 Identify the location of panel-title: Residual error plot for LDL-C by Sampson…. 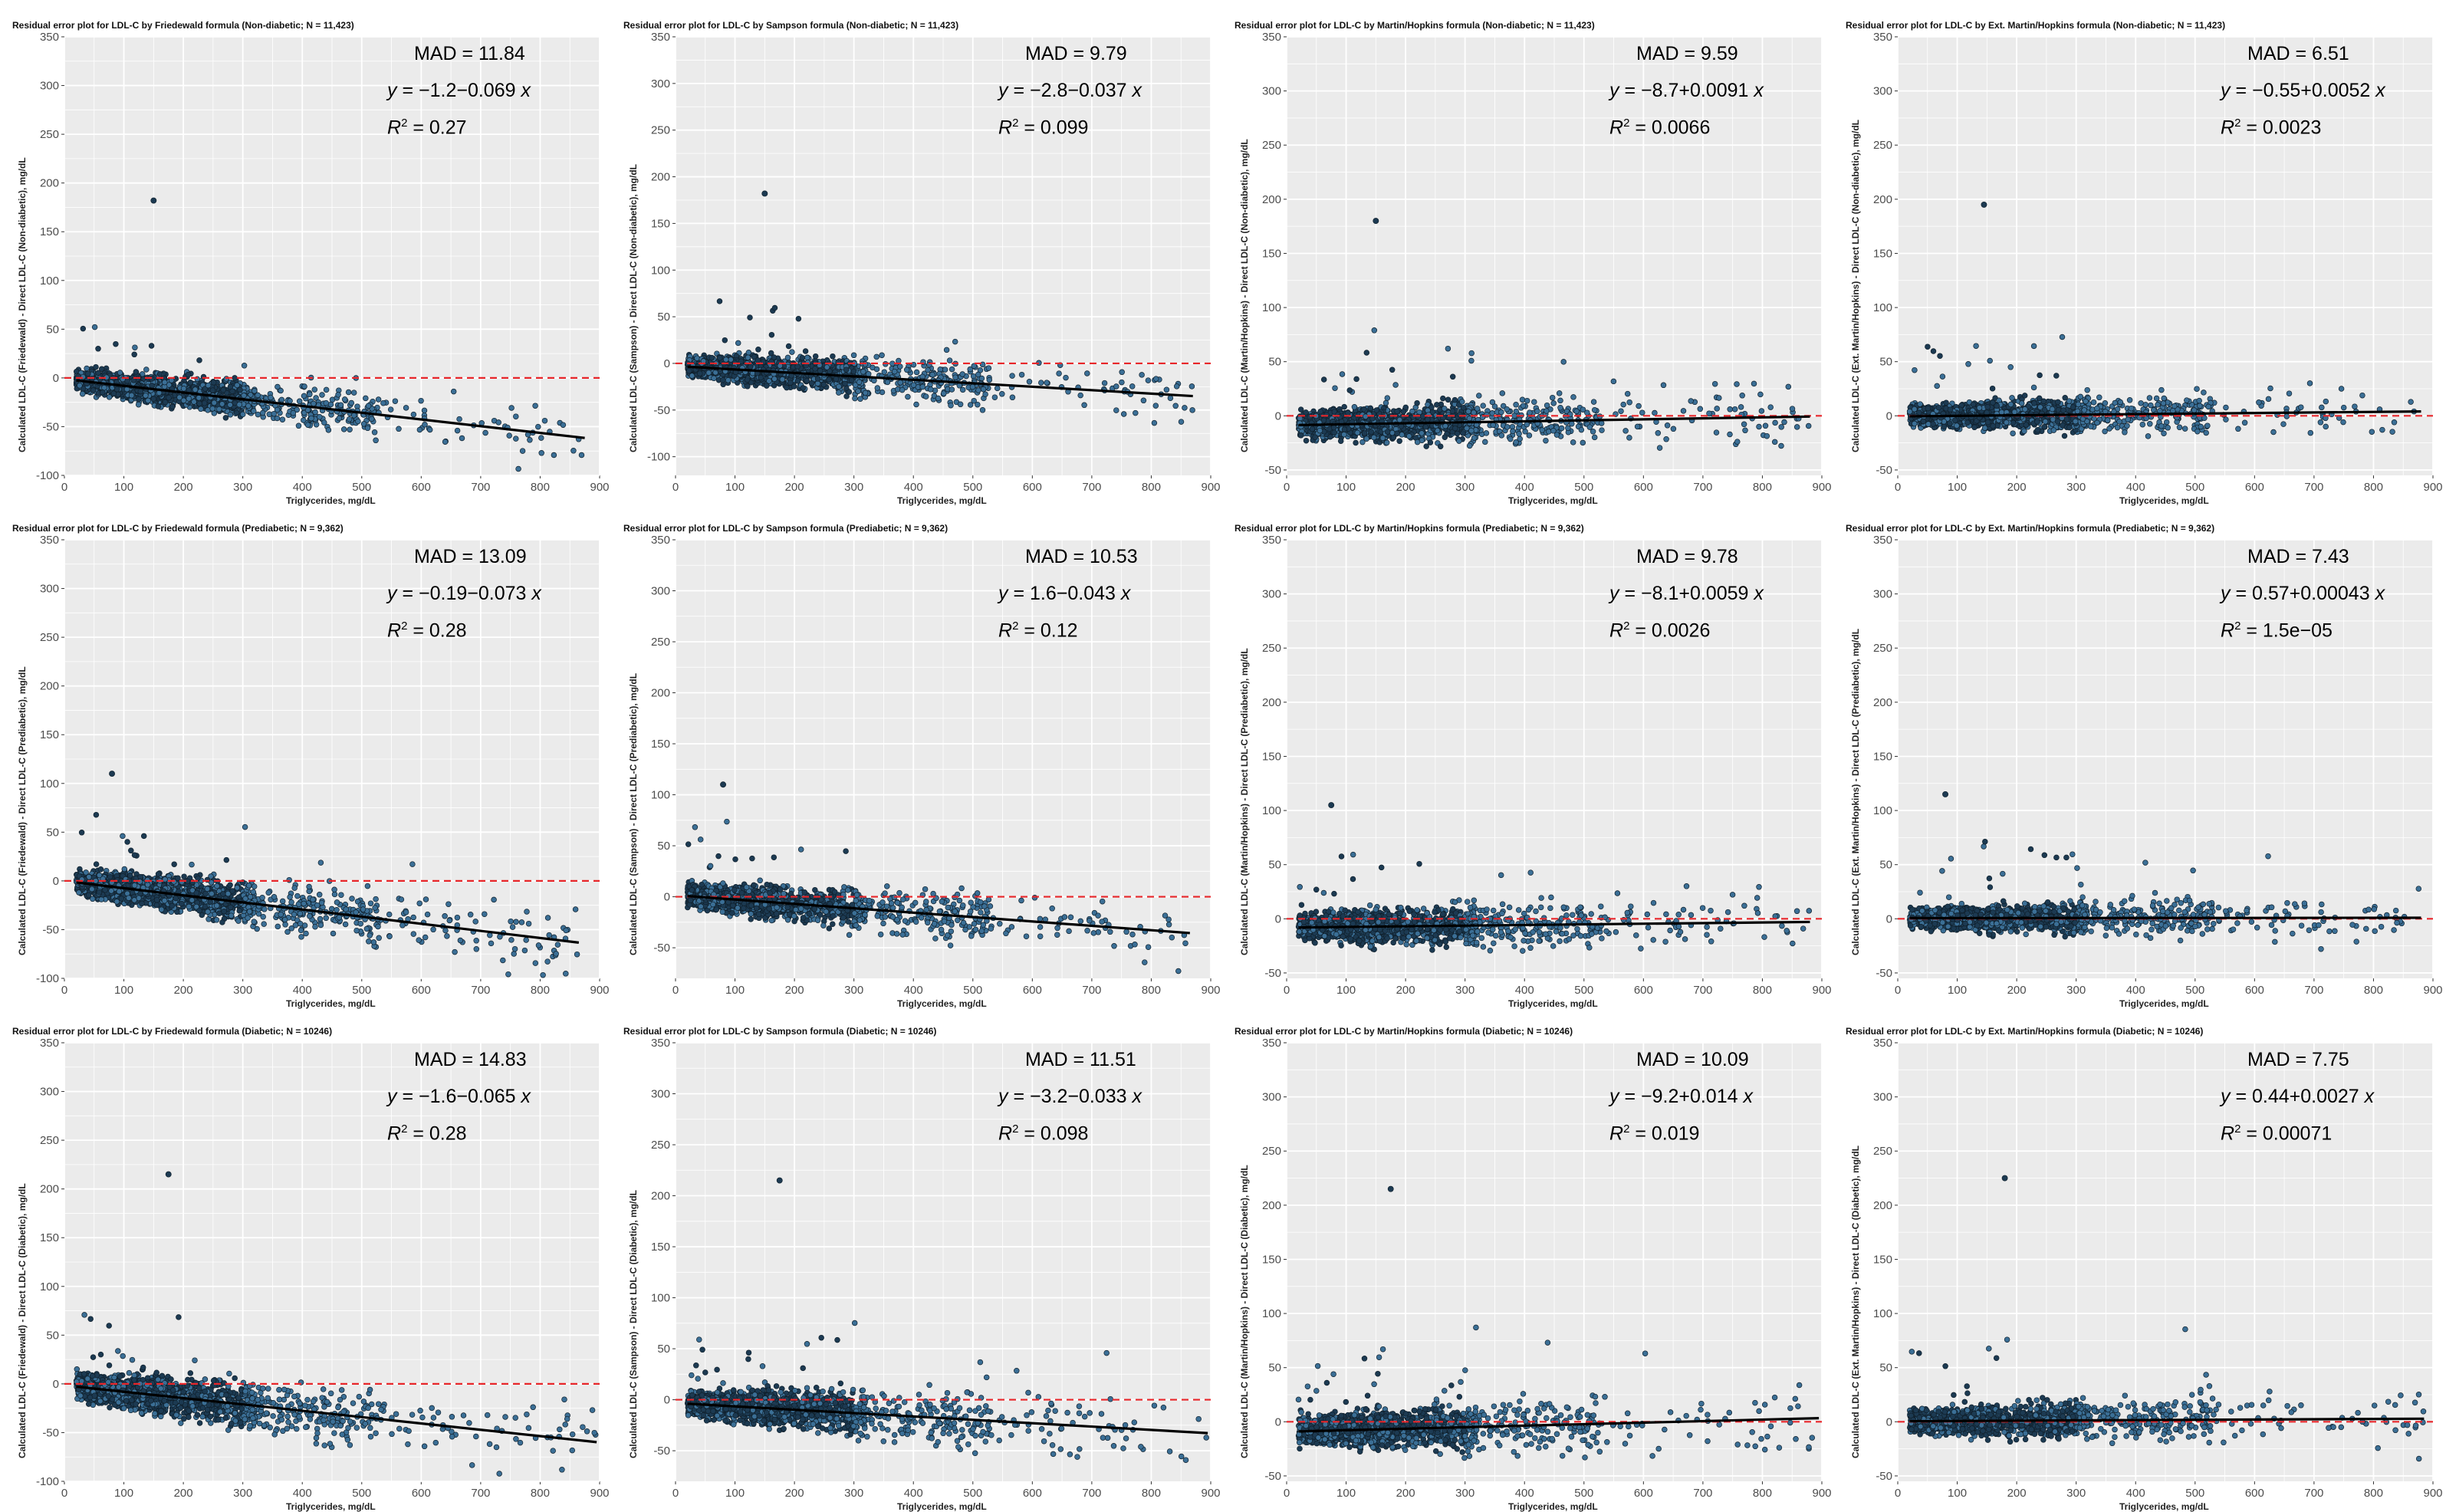
(790, 25).